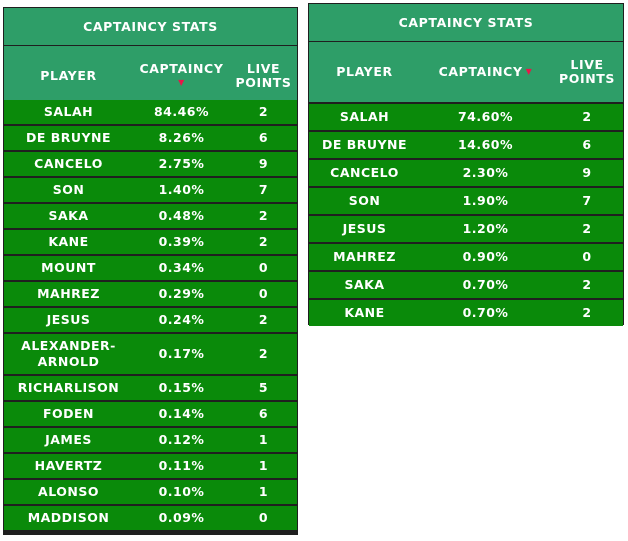 Image resolution: width=628 pixels, height=541 pixels. I want to click on table-row: KANE 0.70% 2, so click(466, 313).